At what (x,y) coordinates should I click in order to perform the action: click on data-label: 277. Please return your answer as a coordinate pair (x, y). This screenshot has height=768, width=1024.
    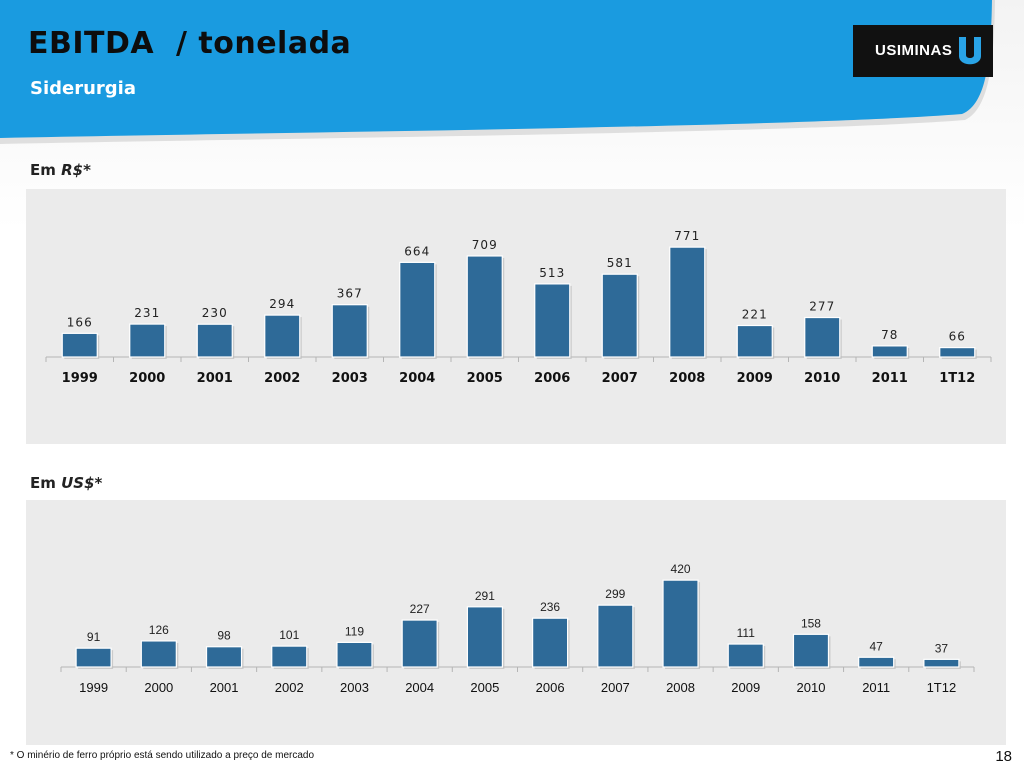
    Looking at the image, I should click on (822, 307).